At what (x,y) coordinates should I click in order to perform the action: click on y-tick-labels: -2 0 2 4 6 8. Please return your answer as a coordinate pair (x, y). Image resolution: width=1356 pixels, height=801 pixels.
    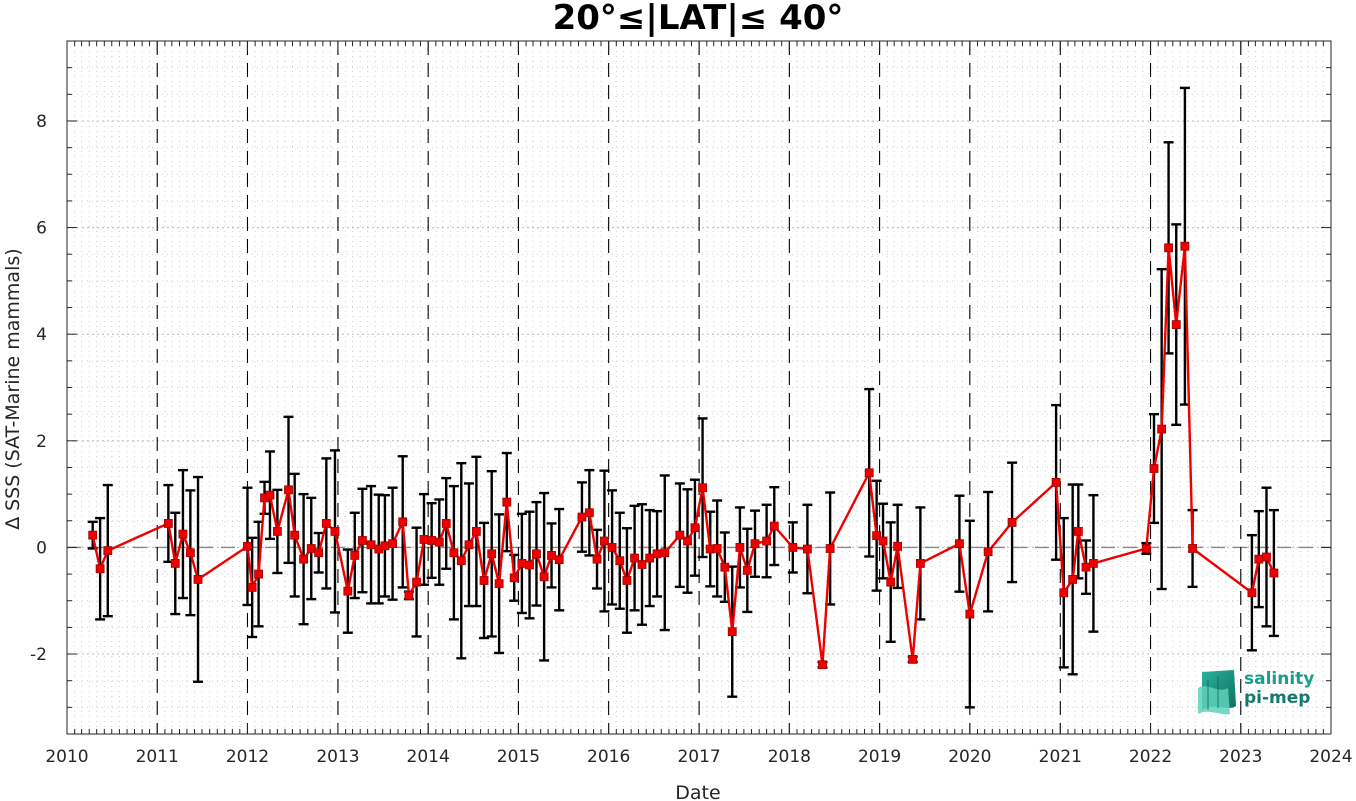
    Looking at the image, I should click on (38, 388).